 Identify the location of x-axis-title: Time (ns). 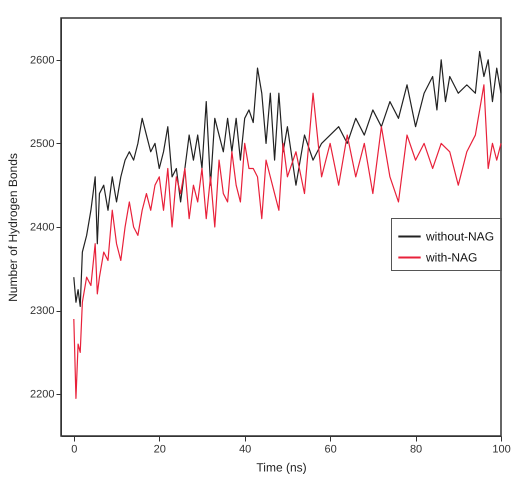
(281, 467).